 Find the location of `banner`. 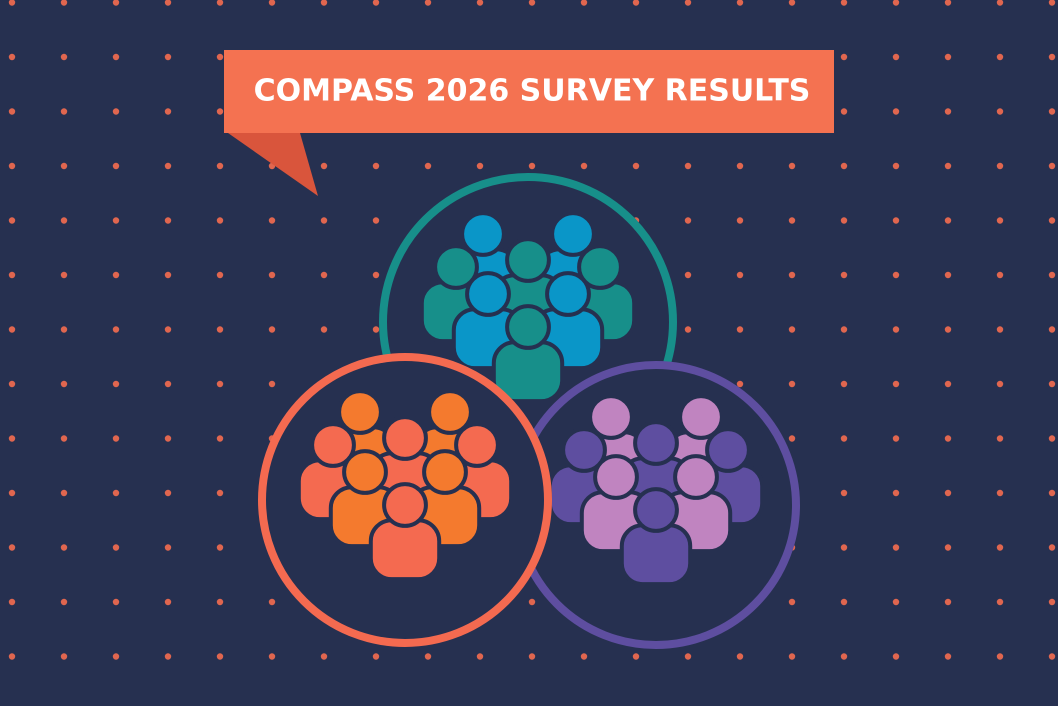

banner is located at coordinates (529, 91).